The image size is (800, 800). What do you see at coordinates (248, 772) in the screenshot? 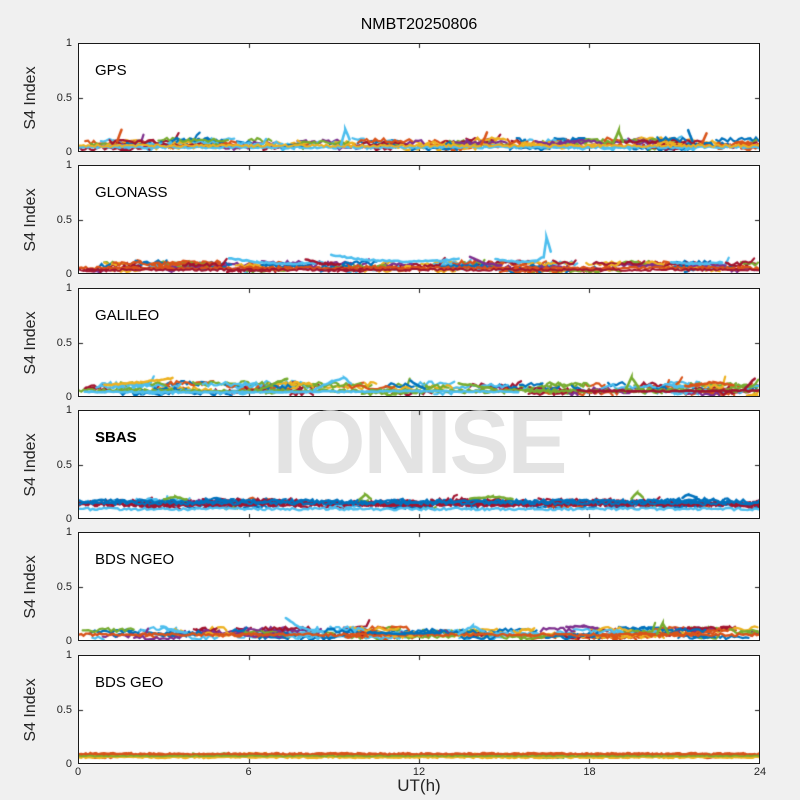
I see `x-tick-label: 6` at bounding box center [248, 772].